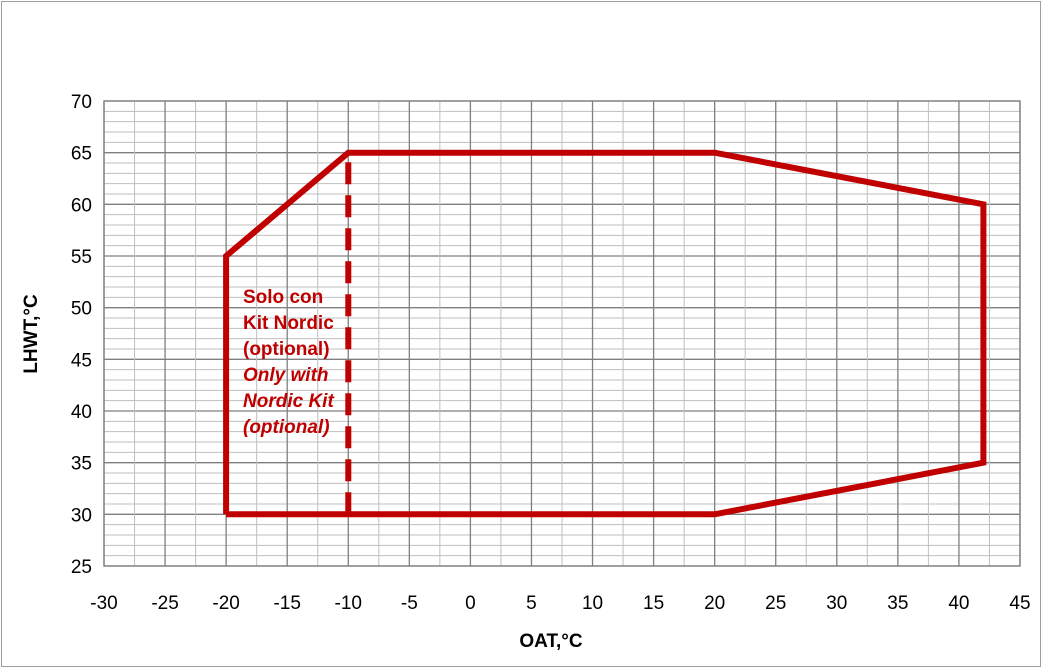 The width and height of the screenshot is (1042, 668). What do you see at coordinates (348, 603) in the screenshot?
I see `x-tick-label: -10` at bounding box center [348, 603].